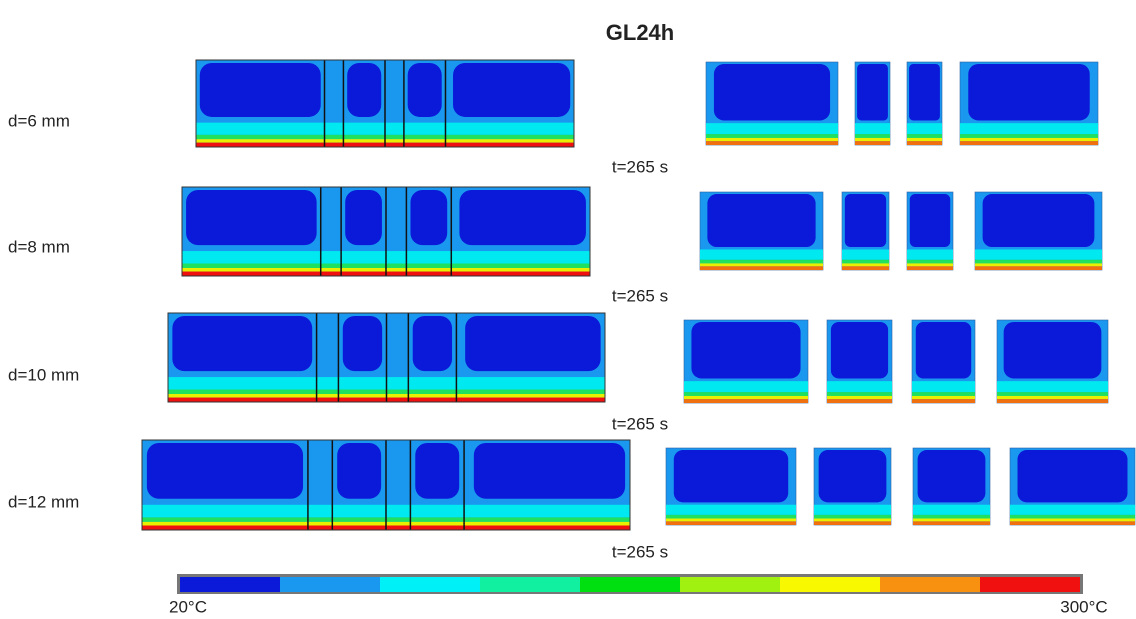 The height and width of the screenshot is (619, 1136). Describe the element at coordinates (638, 595) in the screenshot. I see `colorbar: 20°C 300°C` at that location.